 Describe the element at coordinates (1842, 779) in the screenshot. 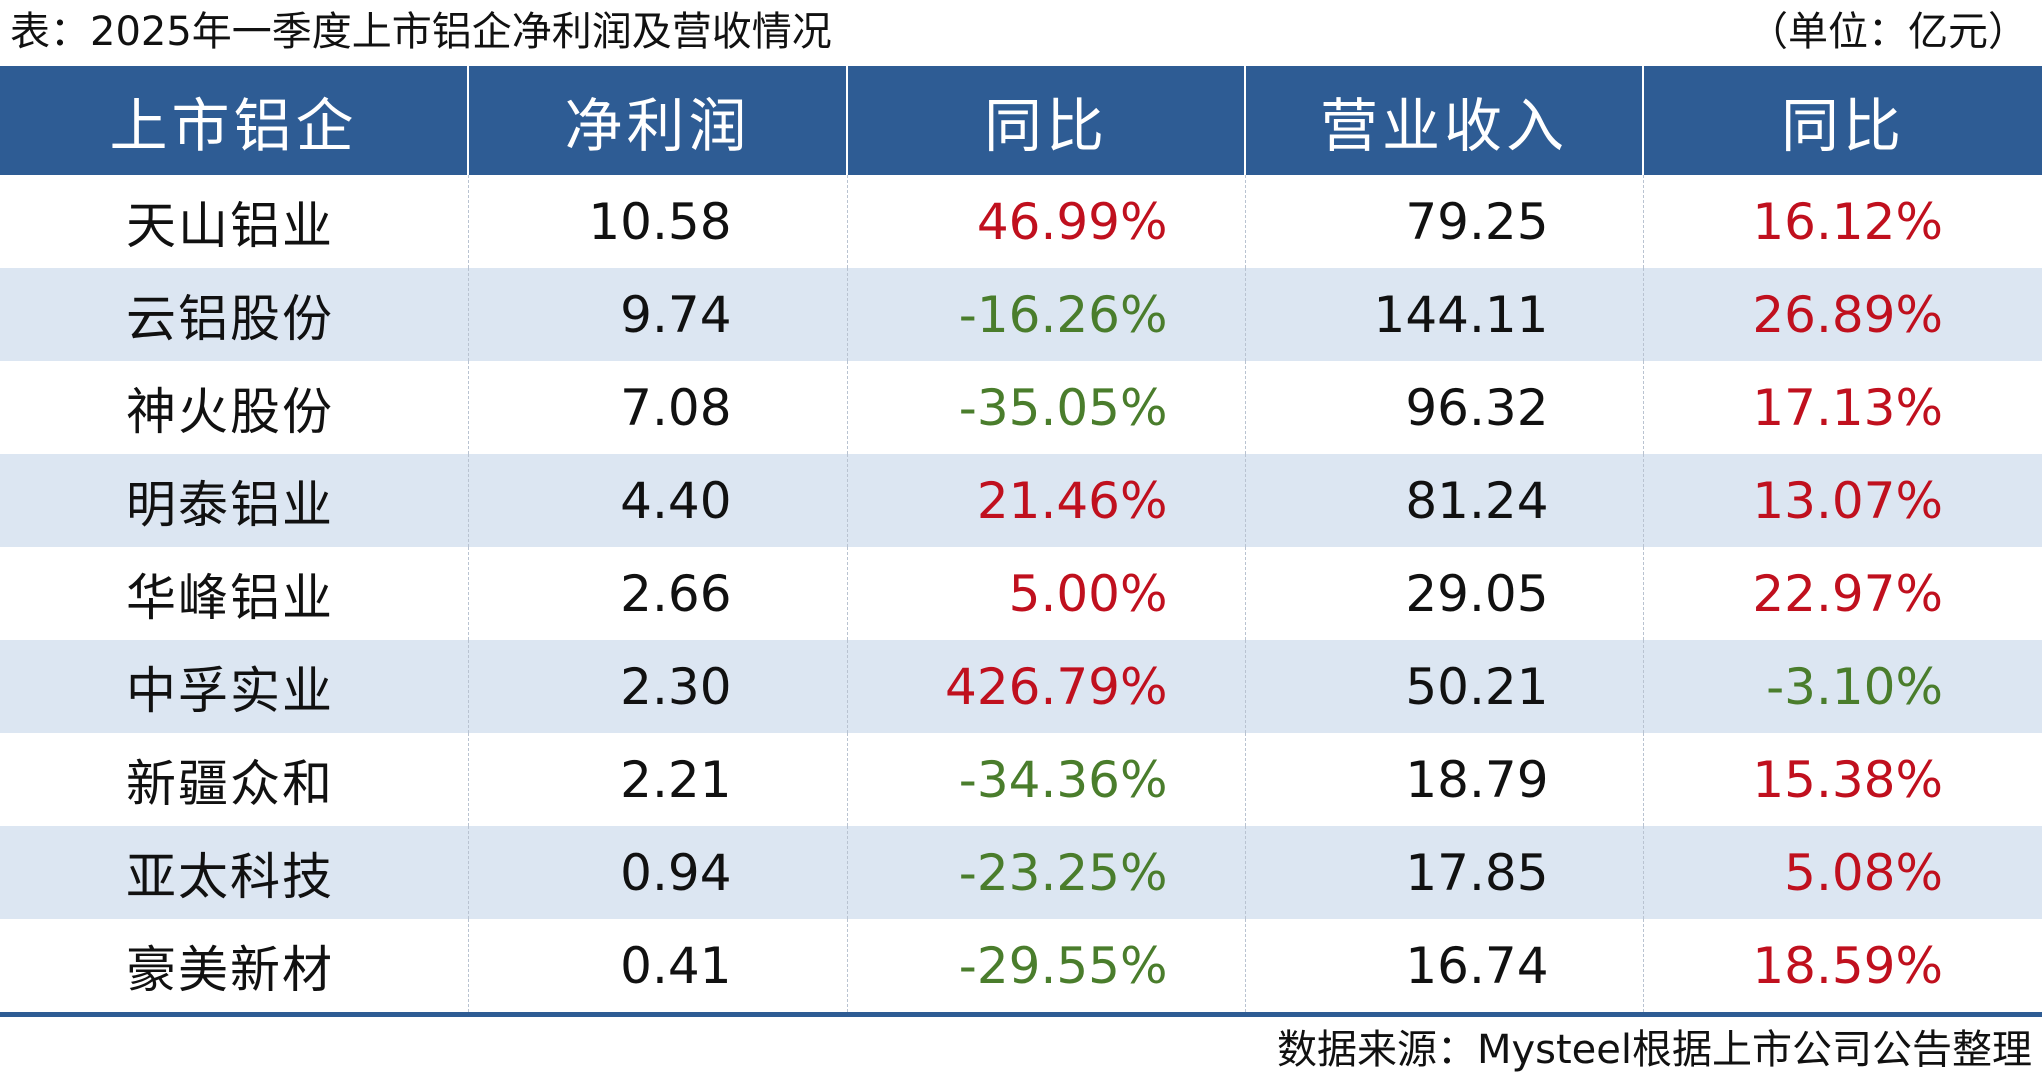

I see `revenue-yoy-cell: 15.38%` at that location.